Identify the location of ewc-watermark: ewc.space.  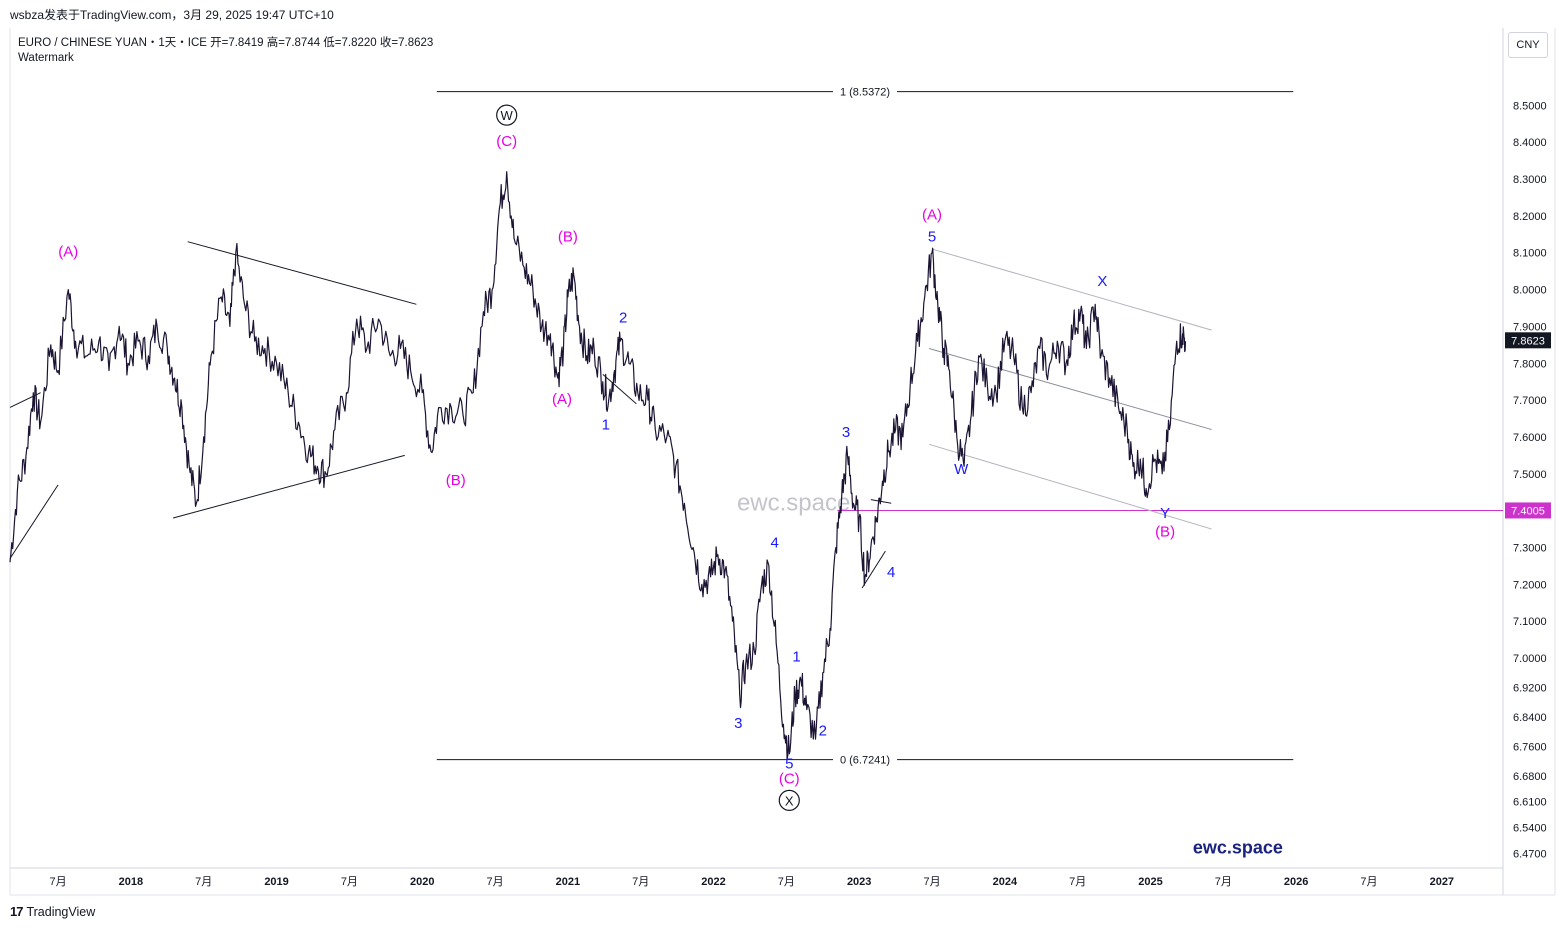
(793, 503).